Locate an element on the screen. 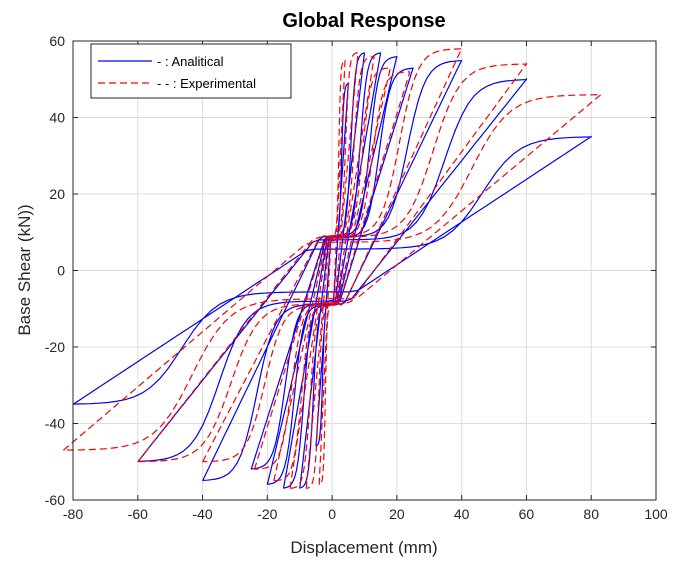  x-tick-label: -40 is located at coordinates (202, 514).